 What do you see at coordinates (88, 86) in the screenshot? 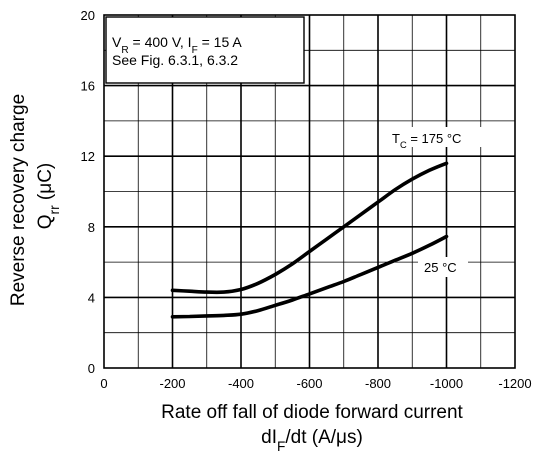
I see `y-tick-label: 16` at bounding box center [88, 86].